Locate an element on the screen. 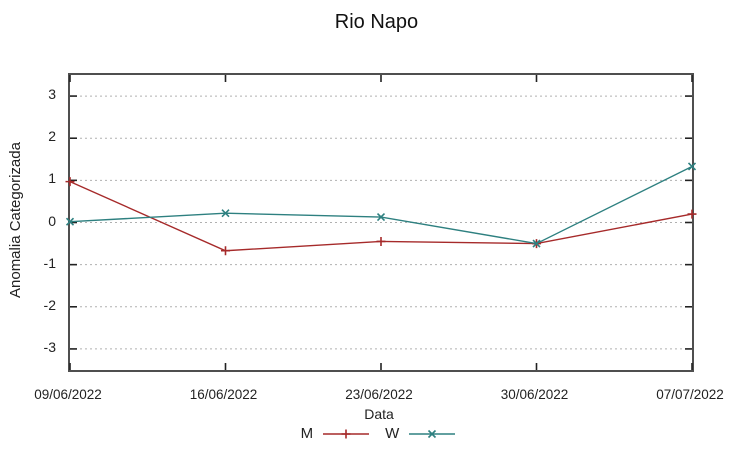 This screenshot has height=459, width=753. x-tick-label: 16/06/2022 is located at coordinates (223, 394).